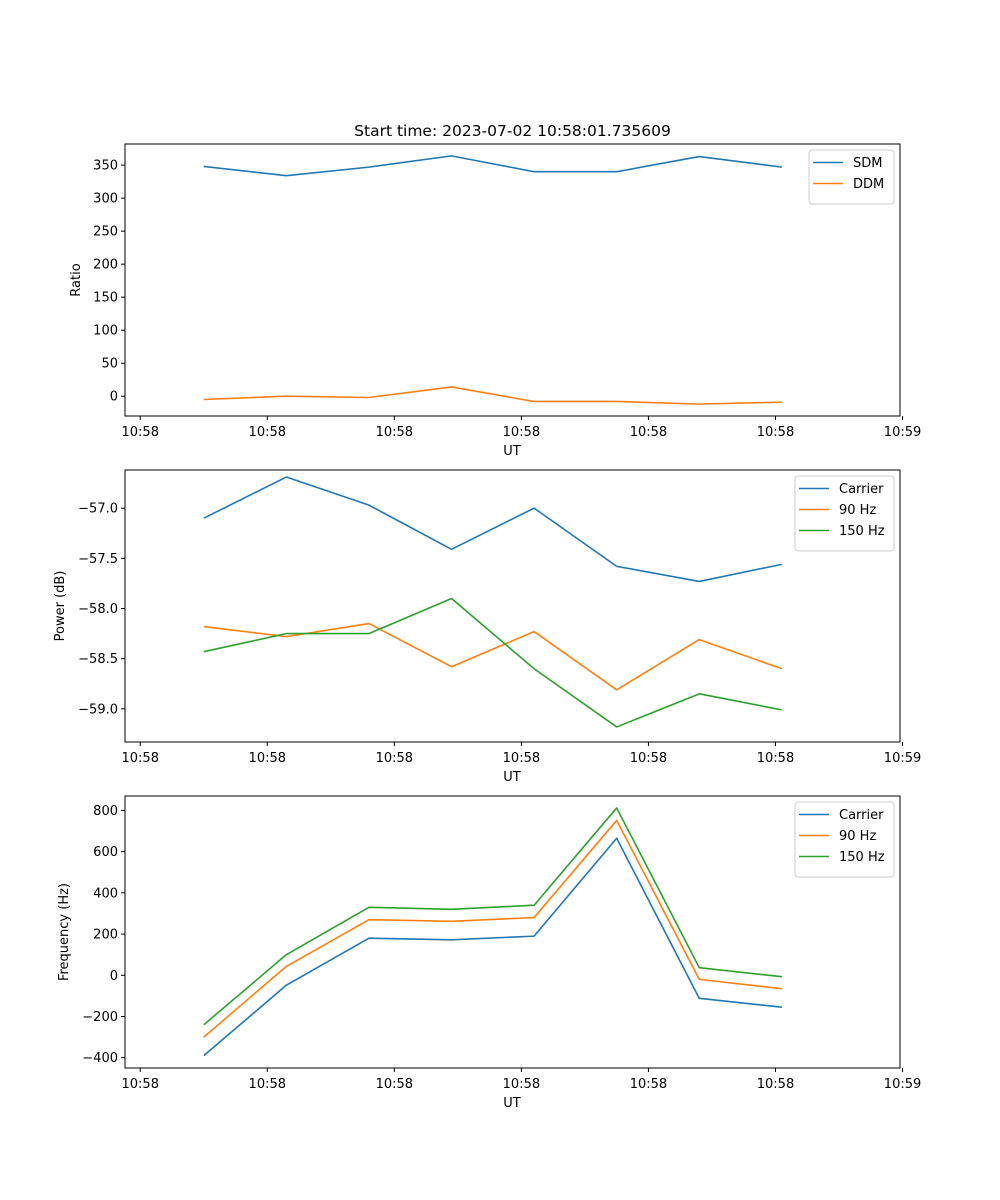 The height and width of the screenshot is (1200, 1000). I want to click on y-tick-label: 400, so click(105, 893).